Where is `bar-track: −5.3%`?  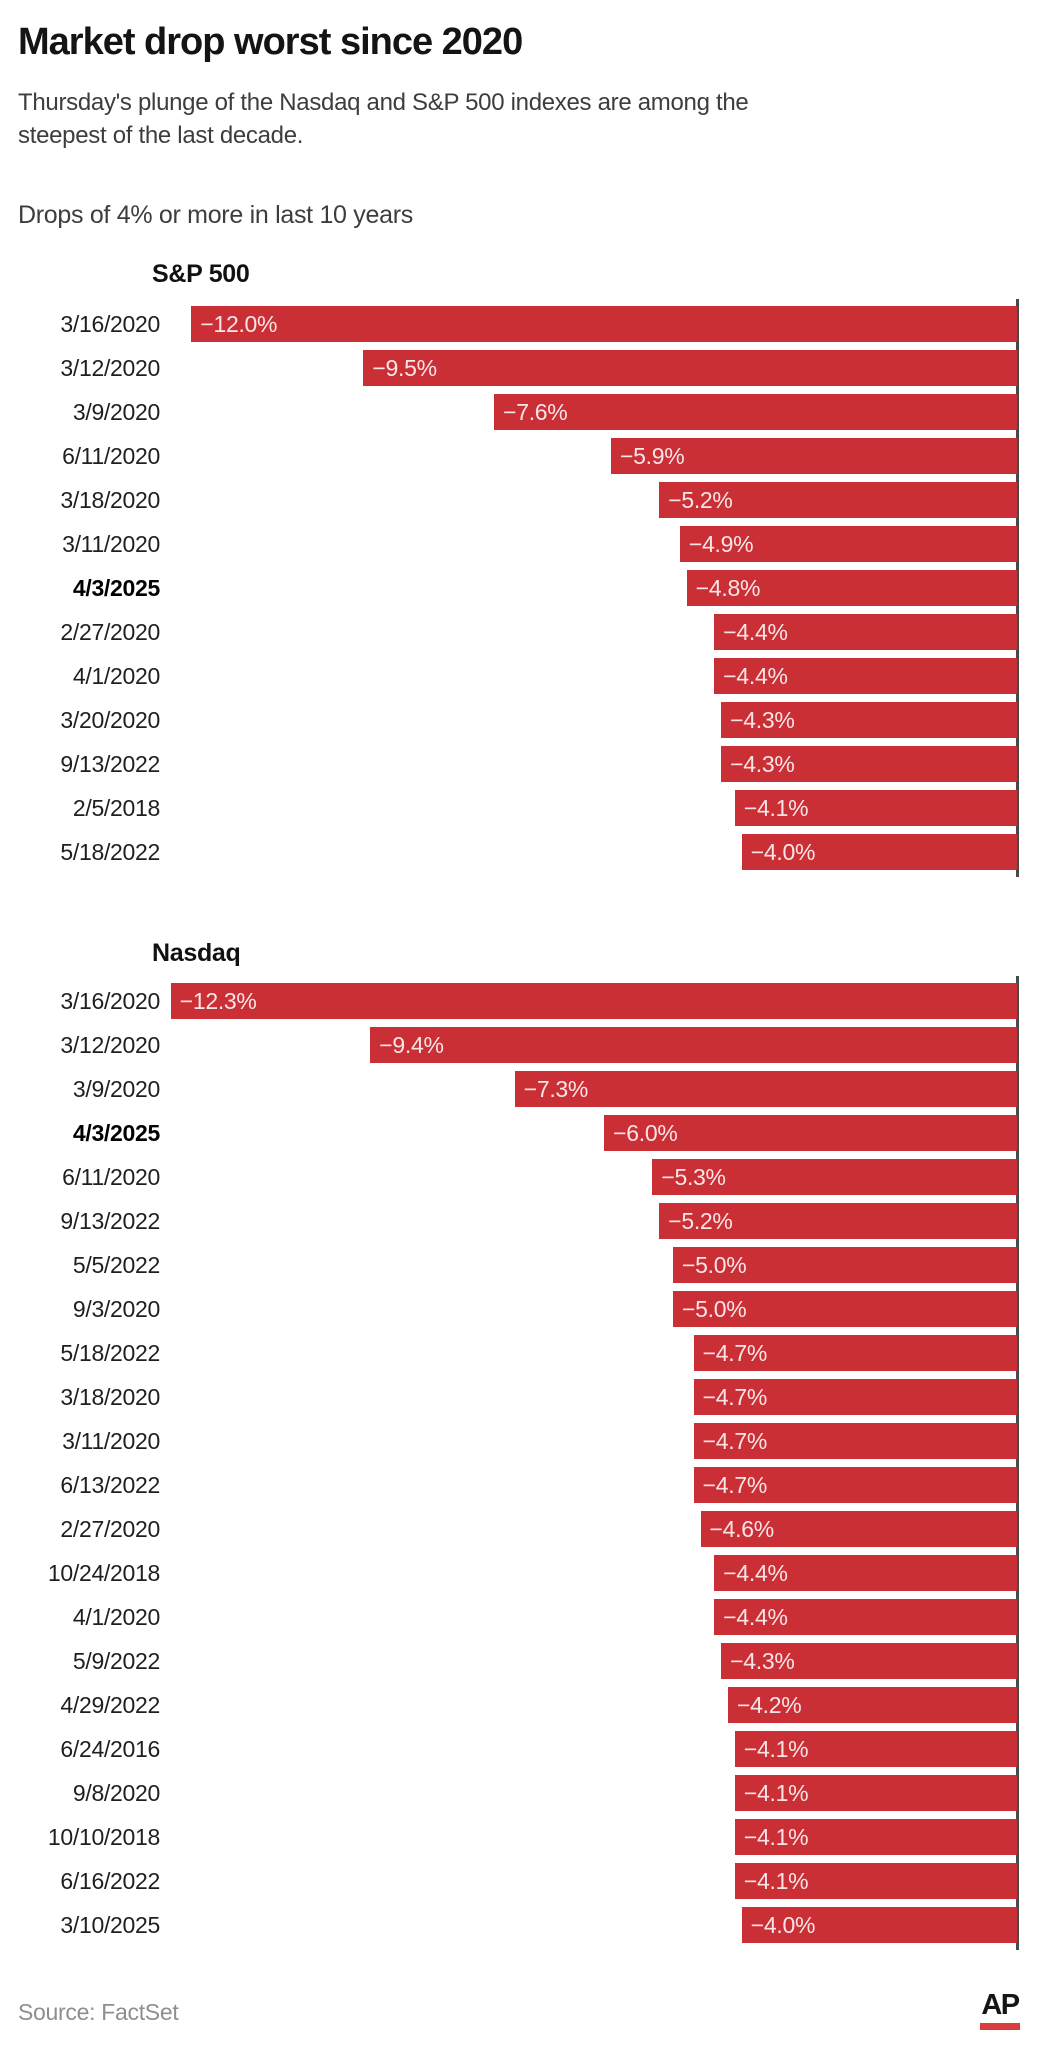
bar-track: −5.3% is located at coordinates (593, 1177).